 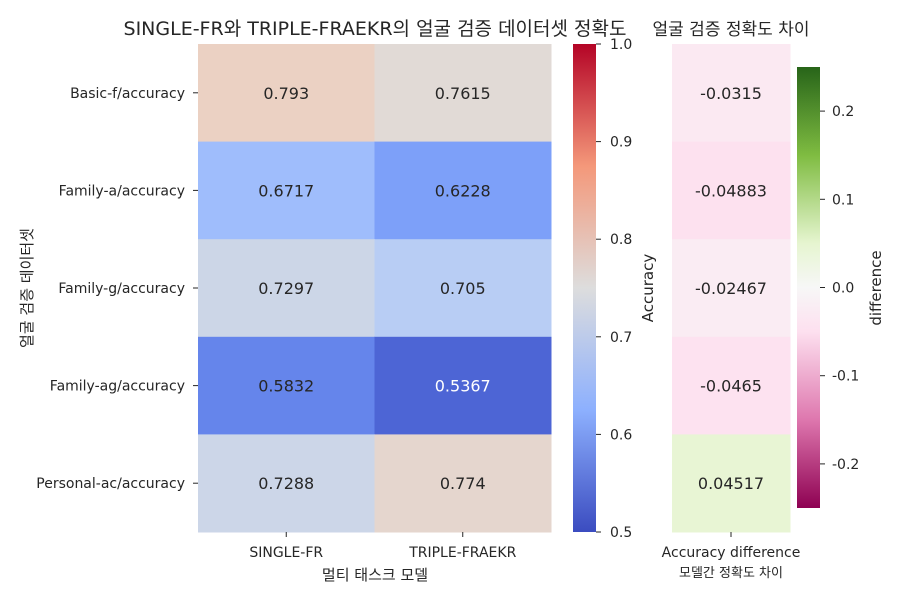 I want to click on main-heatmap-y-tick-label: Personal-ac/accuracy, so click(x=110, y=484).